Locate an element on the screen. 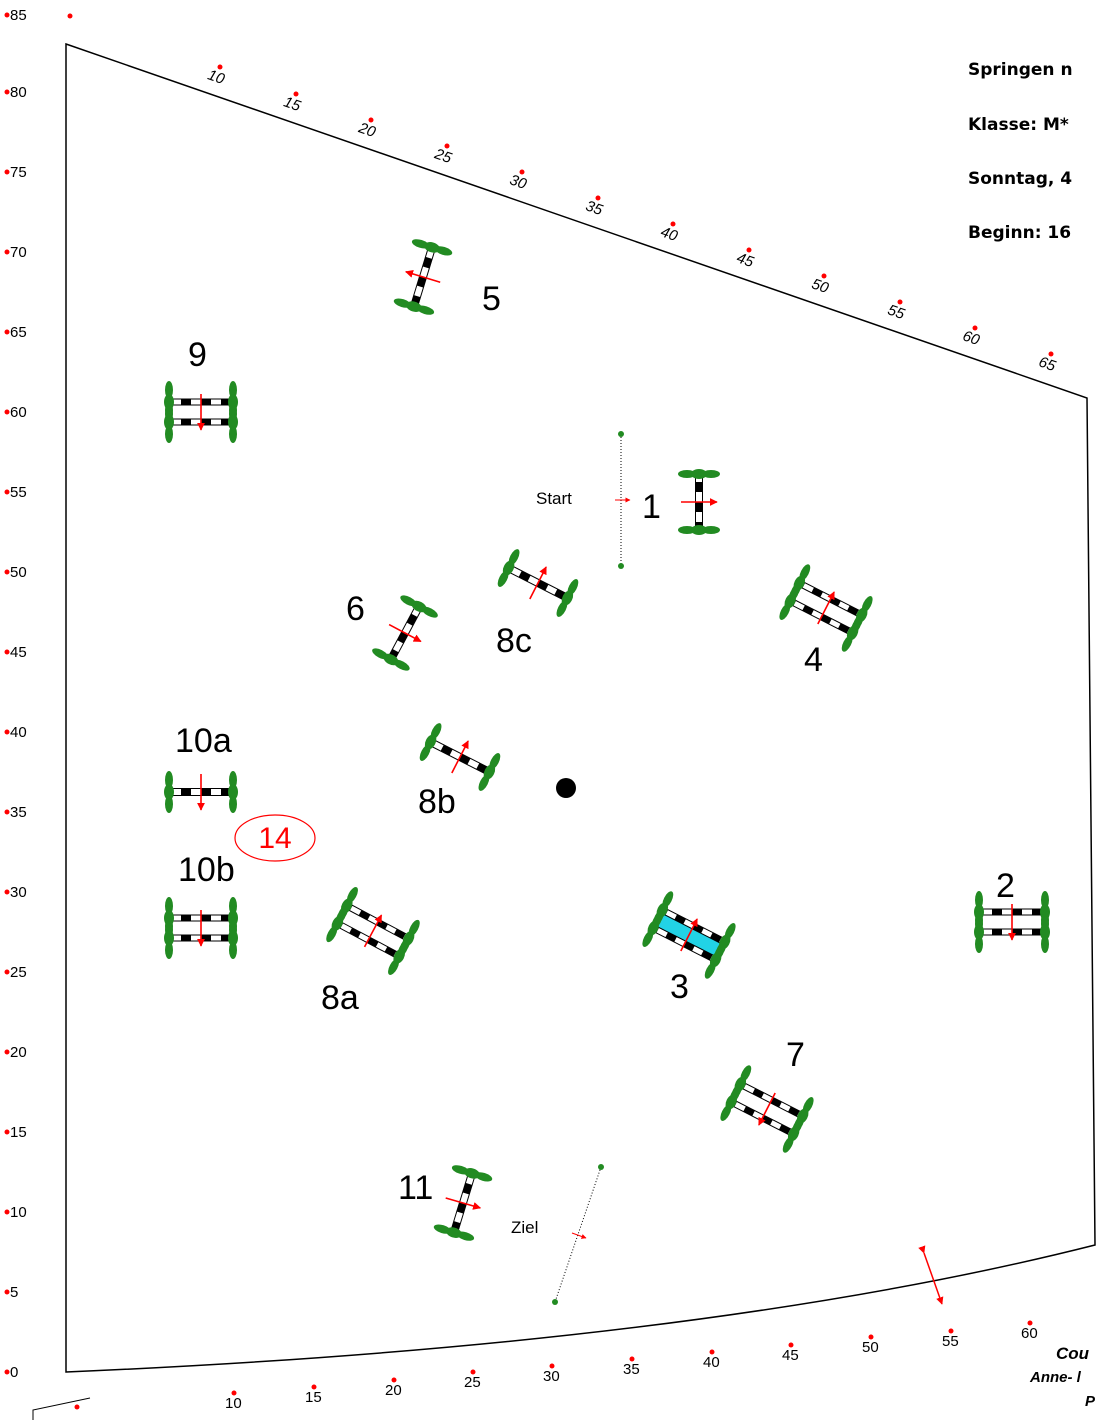 The image size is (1097, 1420). bottom-scale-label: 55 is located at coordinates (950, 1341).